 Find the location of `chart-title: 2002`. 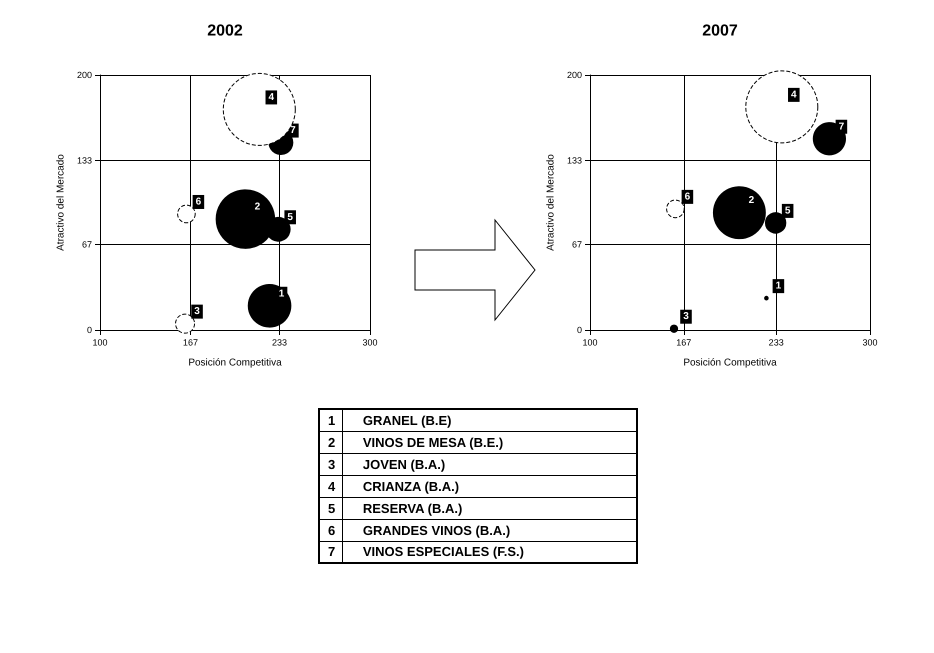

chart-title: 2002 is located at coordinates (225, 31).